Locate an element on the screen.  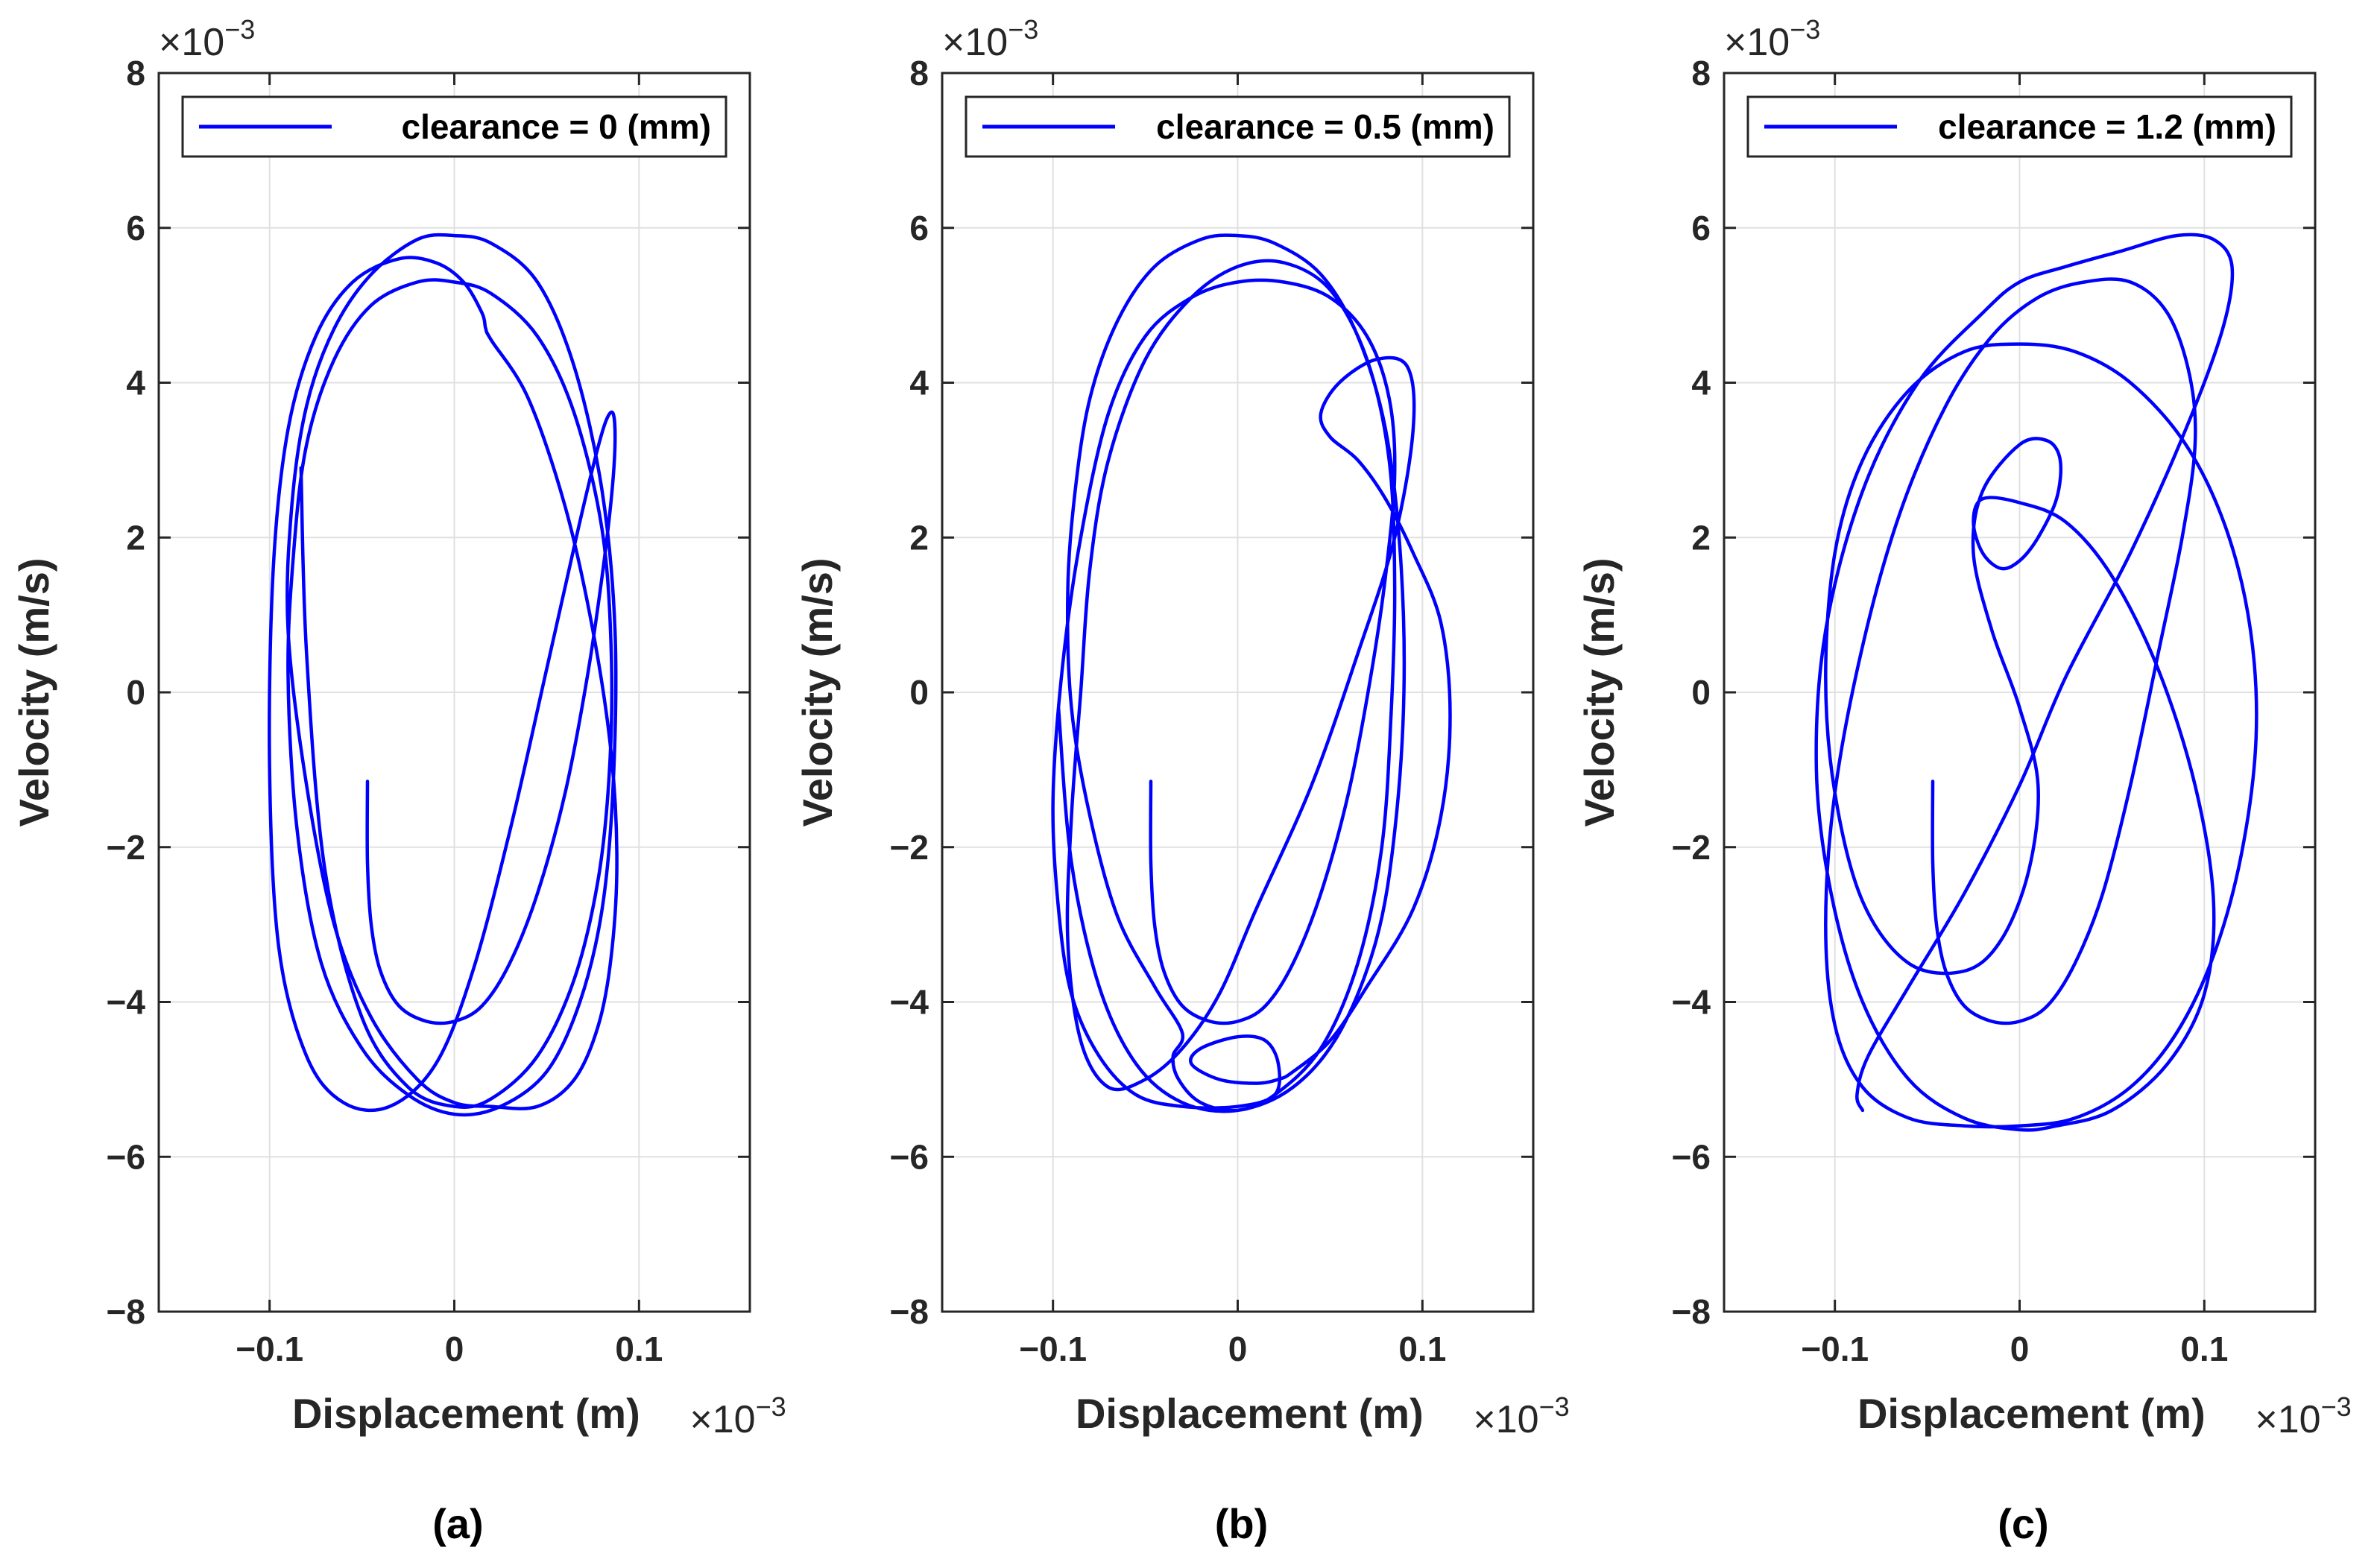
legend: clearance = 0 (mm) is located at coordinates (454, 127).